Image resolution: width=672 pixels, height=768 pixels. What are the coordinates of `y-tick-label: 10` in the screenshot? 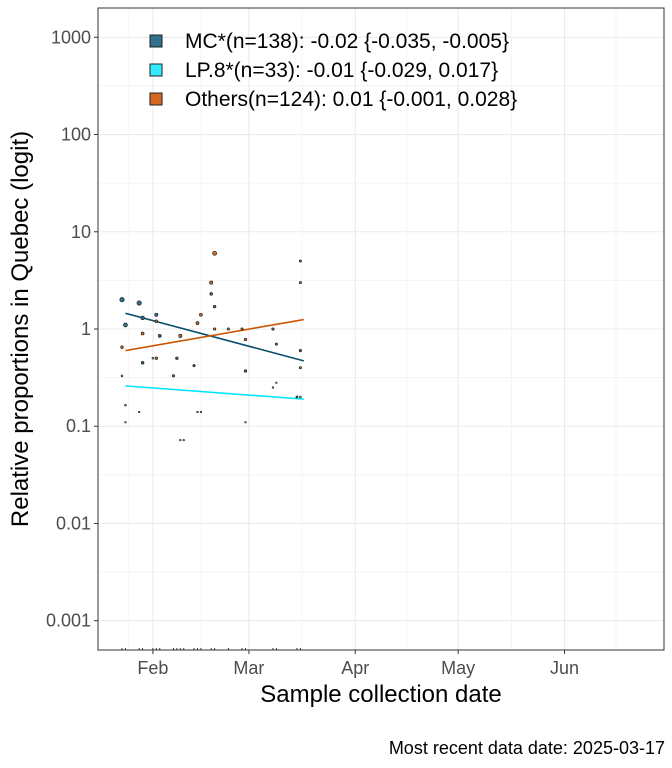 It's located at (81, 232).